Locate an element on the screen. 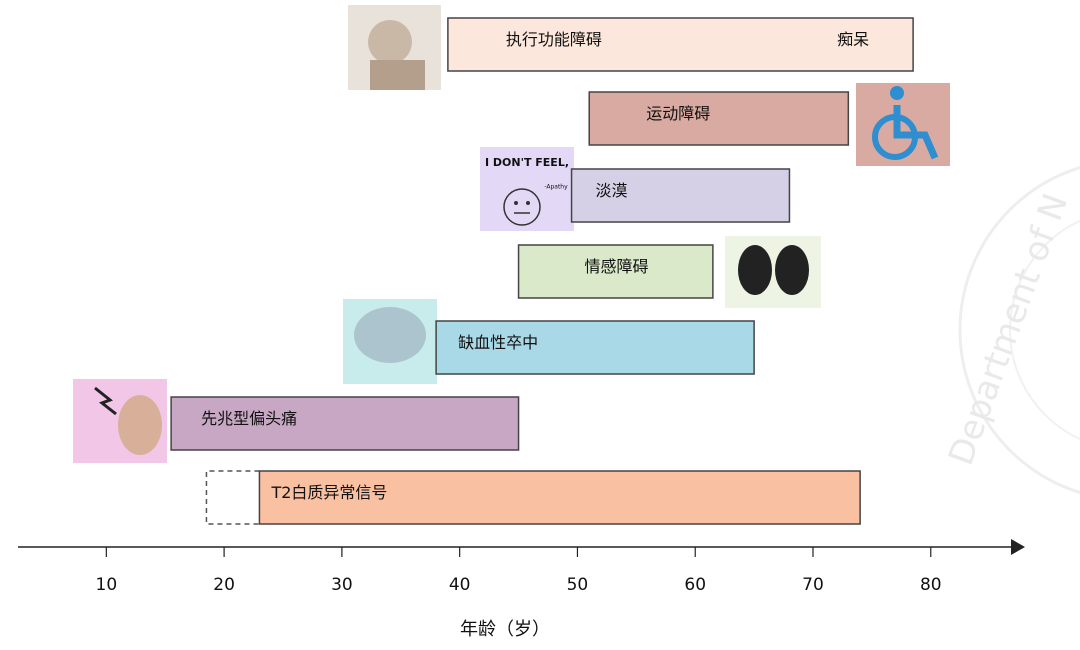 The image size is (1080, 650). dashed-extension is located at coordinates (232, 497).